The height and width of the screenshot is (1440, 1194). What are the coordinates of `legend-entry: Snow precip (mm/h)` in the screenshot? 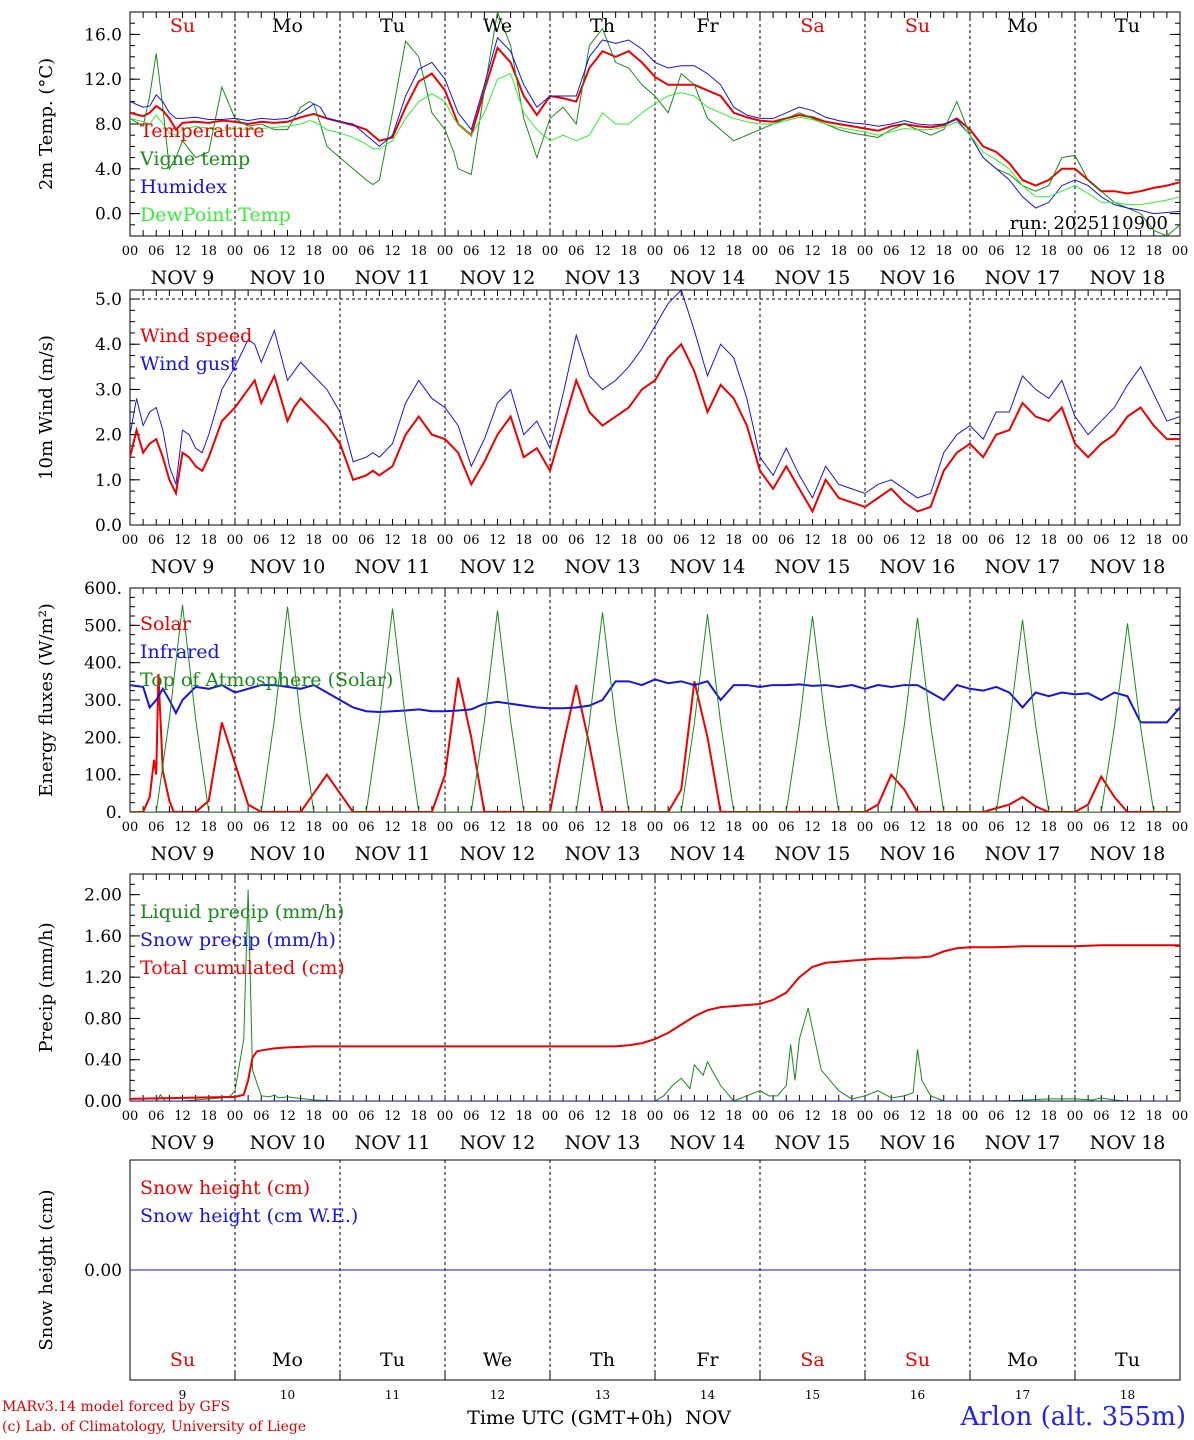 It's located at (238, 940).